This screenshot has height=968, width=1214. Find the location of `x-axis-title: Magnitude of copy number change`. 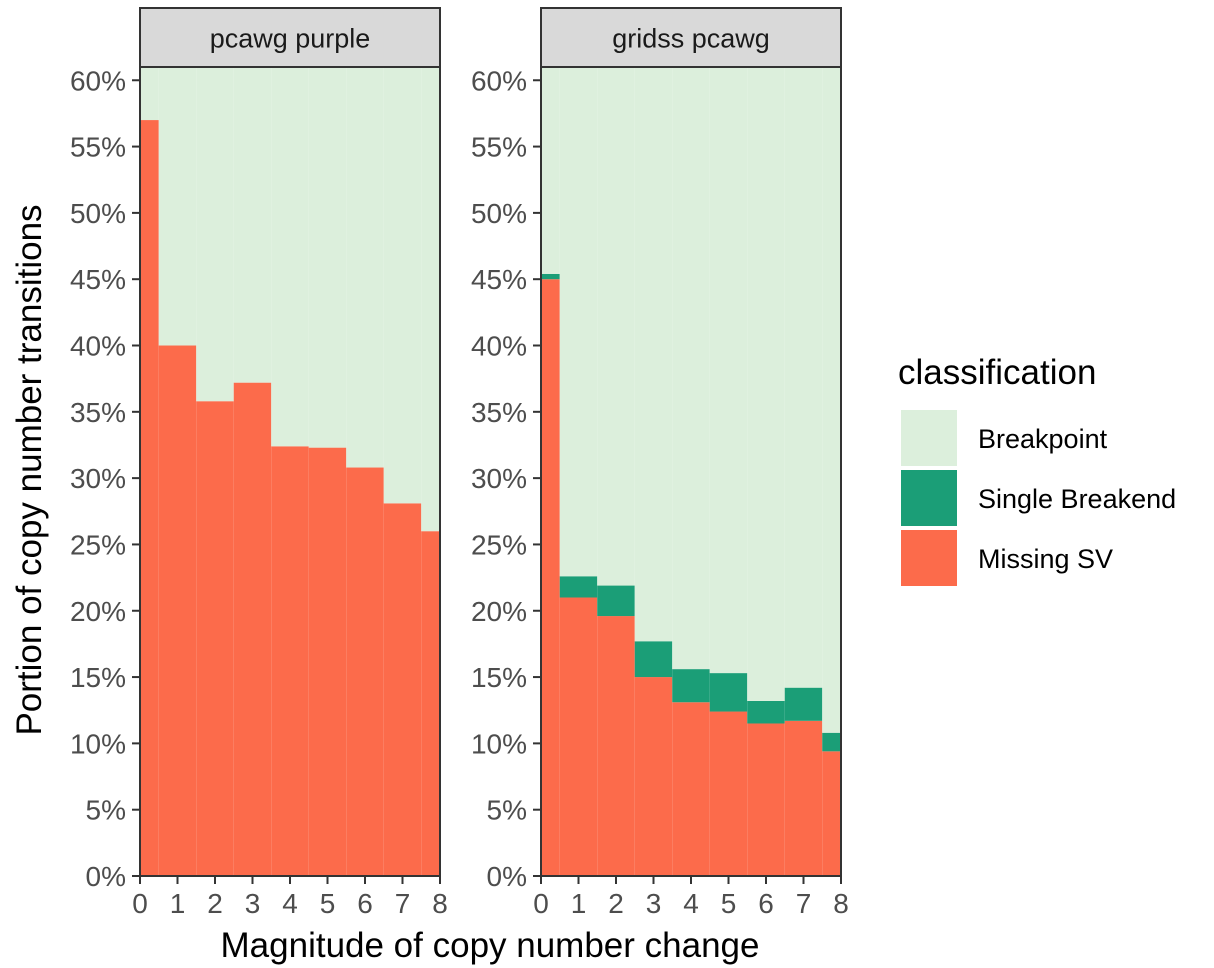

x-axis-title: Magnitude of copy number change is located at coordinates (490, 945).